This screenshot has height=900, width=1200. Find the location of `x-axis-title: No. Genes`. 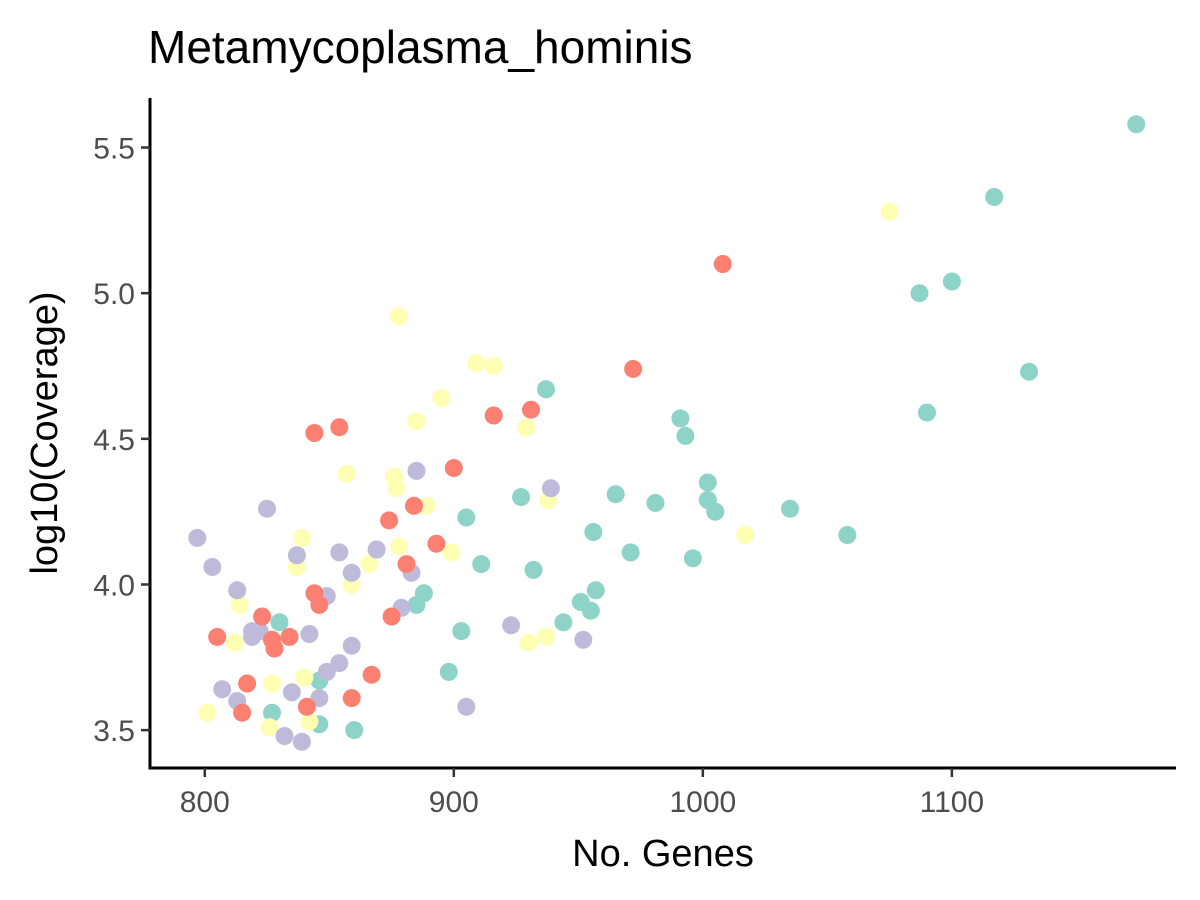

x-axis-title: No. Genes is located at coordinates (663, 854).